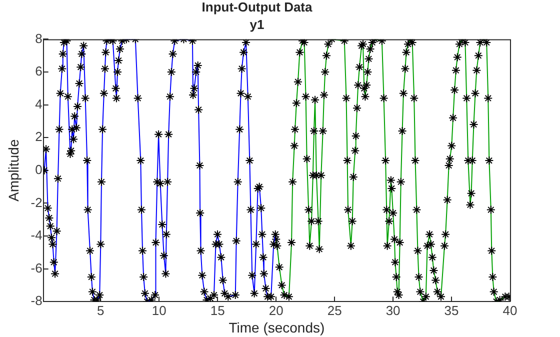  What do you see at coordinates (36, 300) in the screenshot?
I see `y-tick-label: -8` at bounding box center [36, 300].